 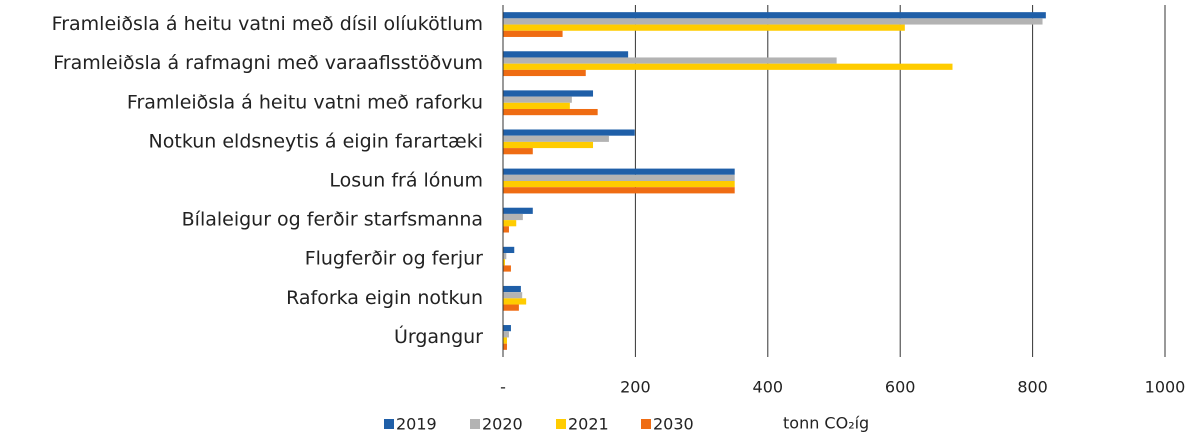 What do you see at coordinates (900, 387) in the screenshot?
I see `x-tick-label: 600` at bounding box center [900, 387].